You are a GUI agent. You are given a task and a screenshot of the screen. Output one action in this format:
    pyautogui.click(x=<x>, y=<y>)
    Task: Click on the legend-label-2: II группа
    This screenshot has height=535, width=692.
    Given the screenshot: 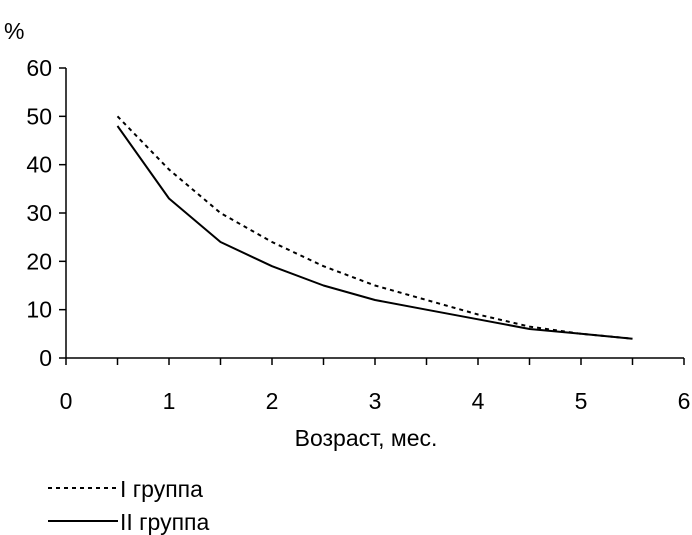 What is the action you would take?
    pyautogui.click(x=165, y=522)
    